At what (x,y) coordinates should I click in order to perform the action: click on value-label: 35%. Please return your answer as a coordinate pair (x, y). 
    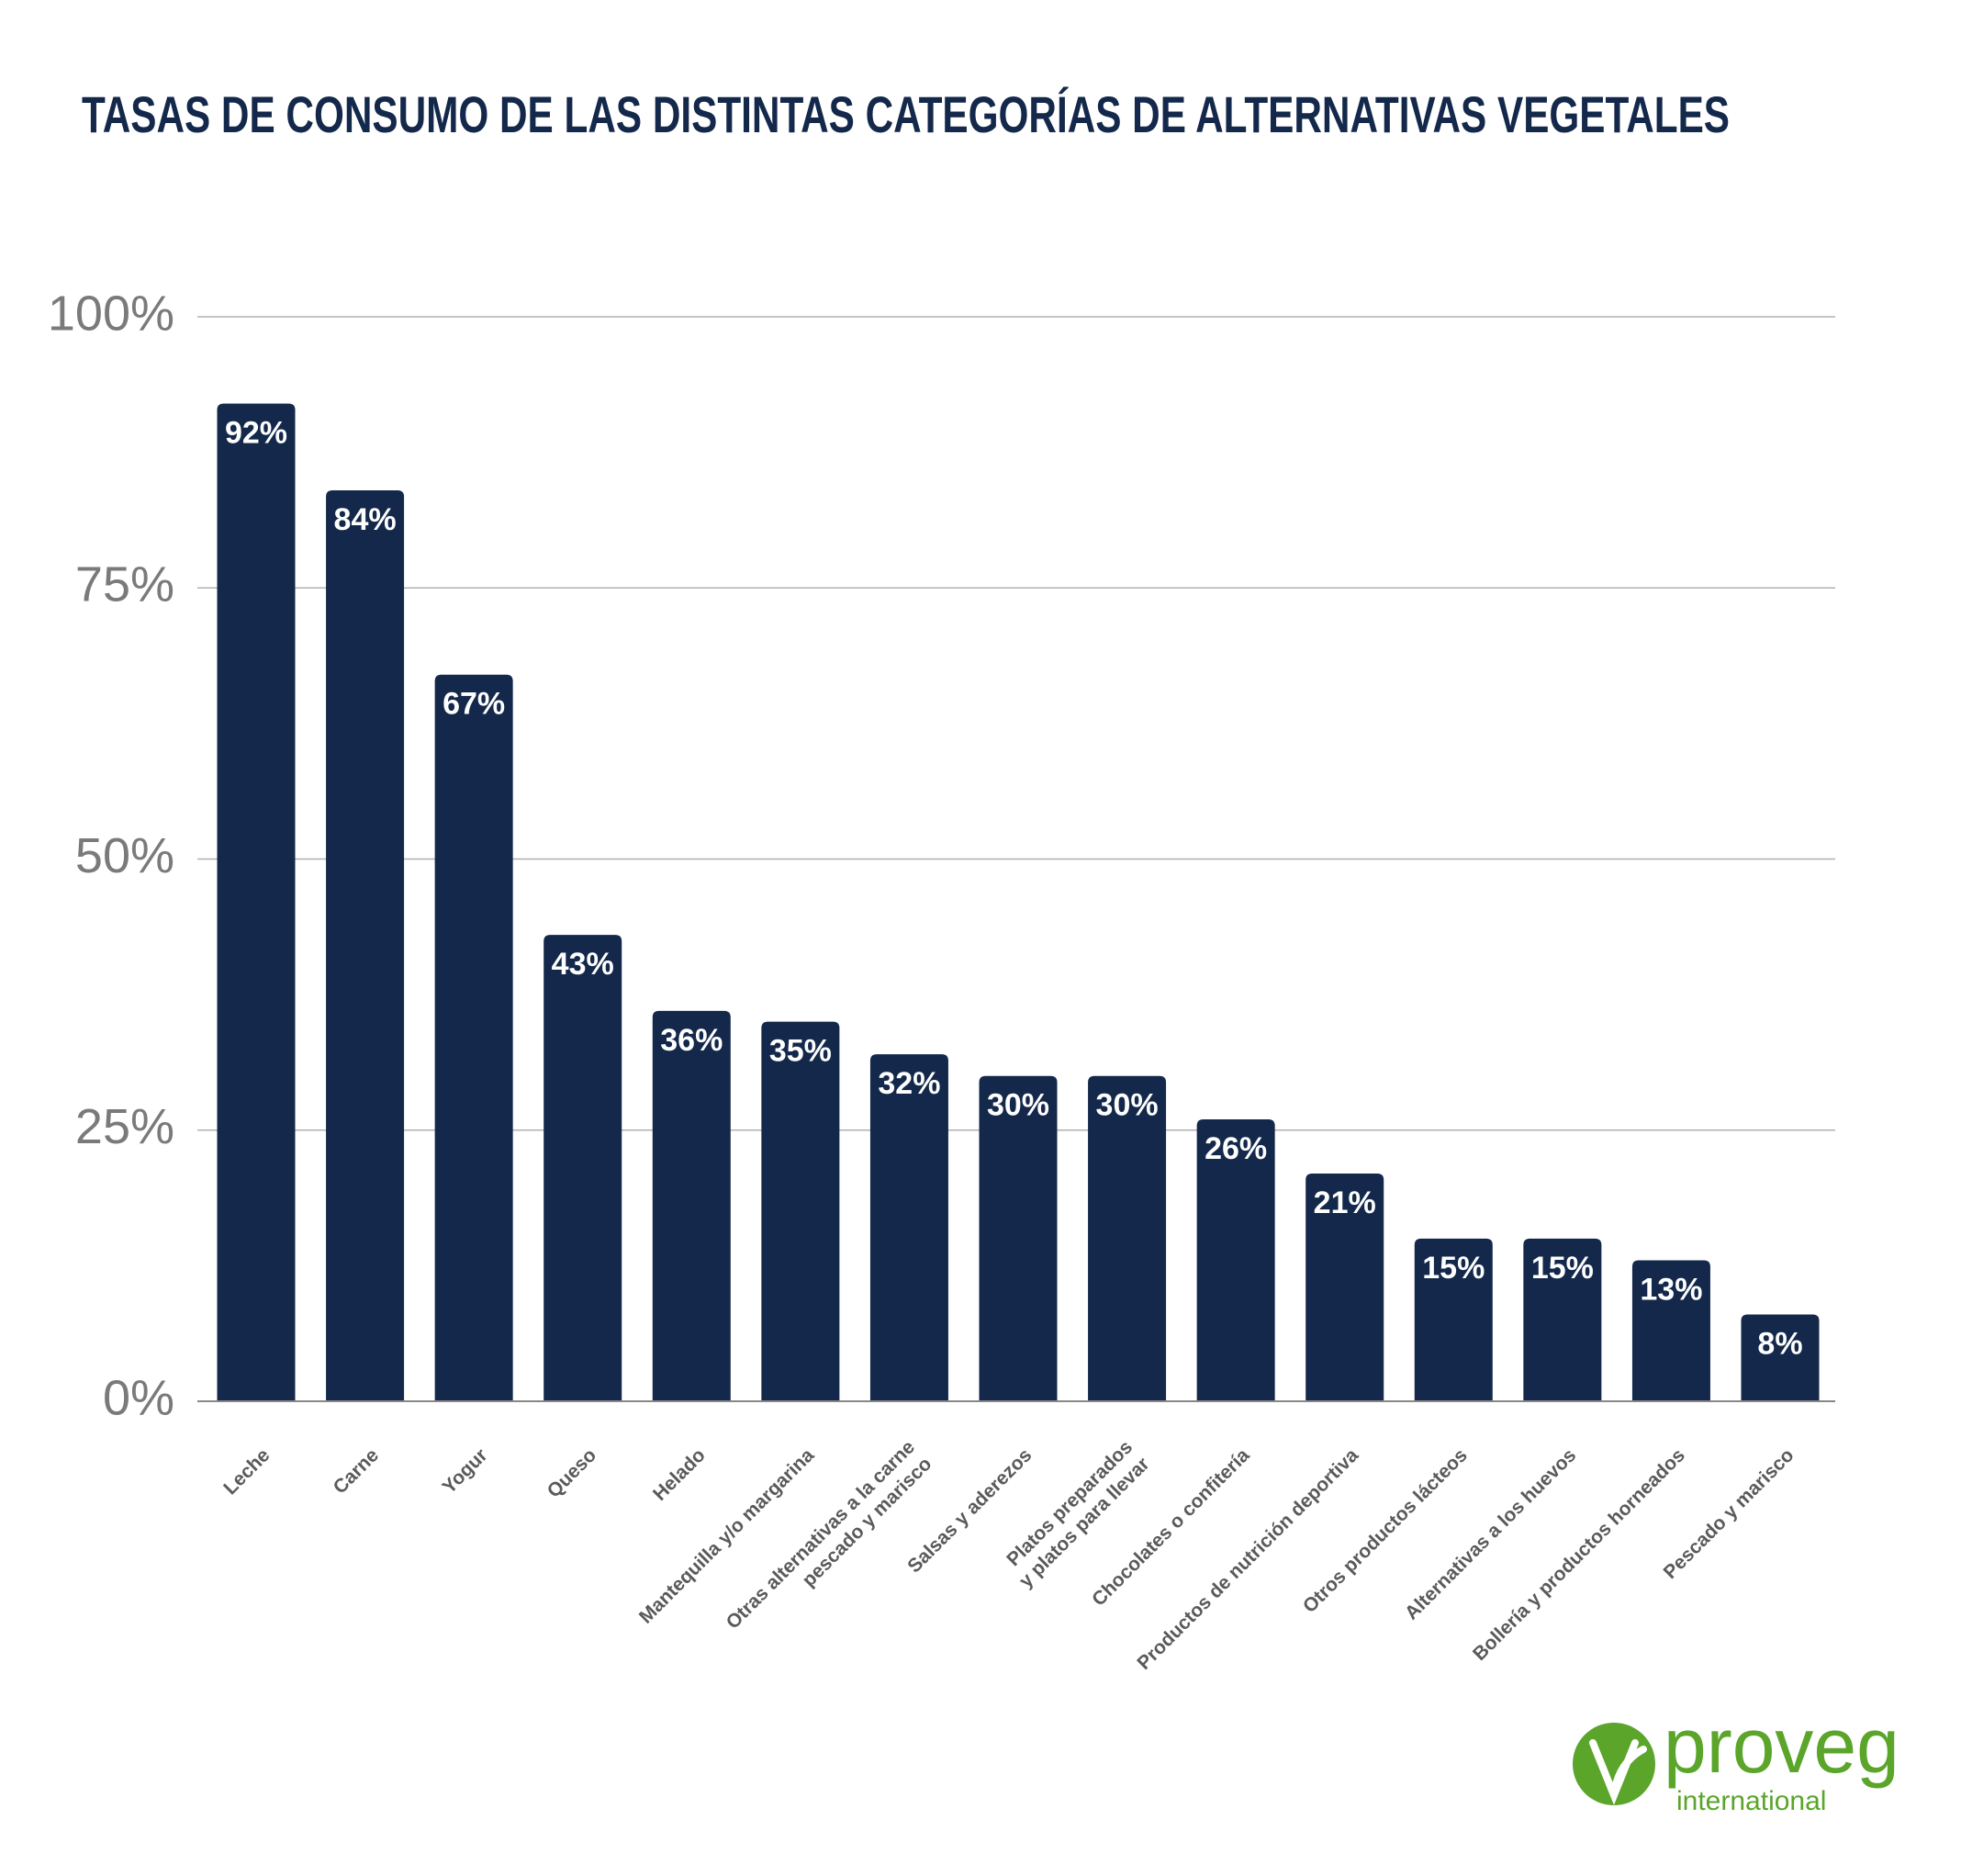
    Looking at the image, I should click on (800, 1051).